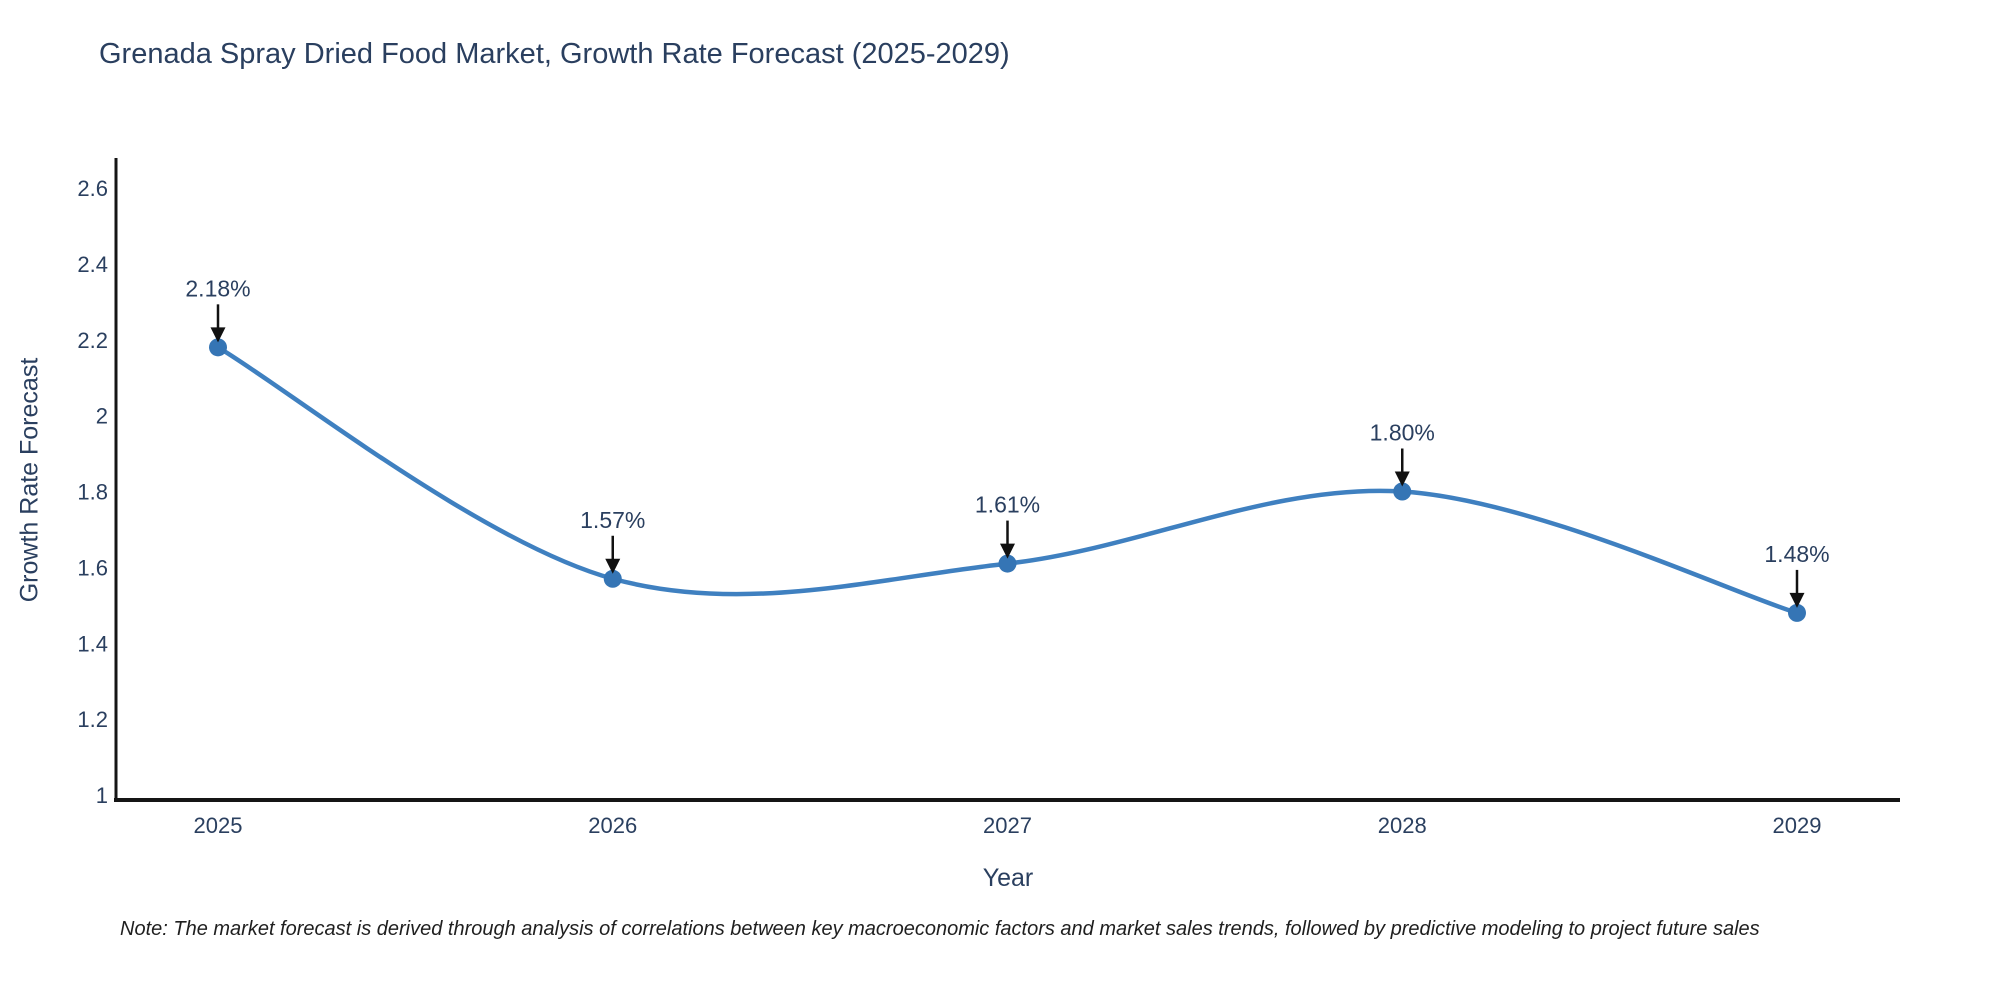 The height and width of the screenshot is (1000, 2000). I want to click on y-tick-label: 2.2, so click(92, 340).